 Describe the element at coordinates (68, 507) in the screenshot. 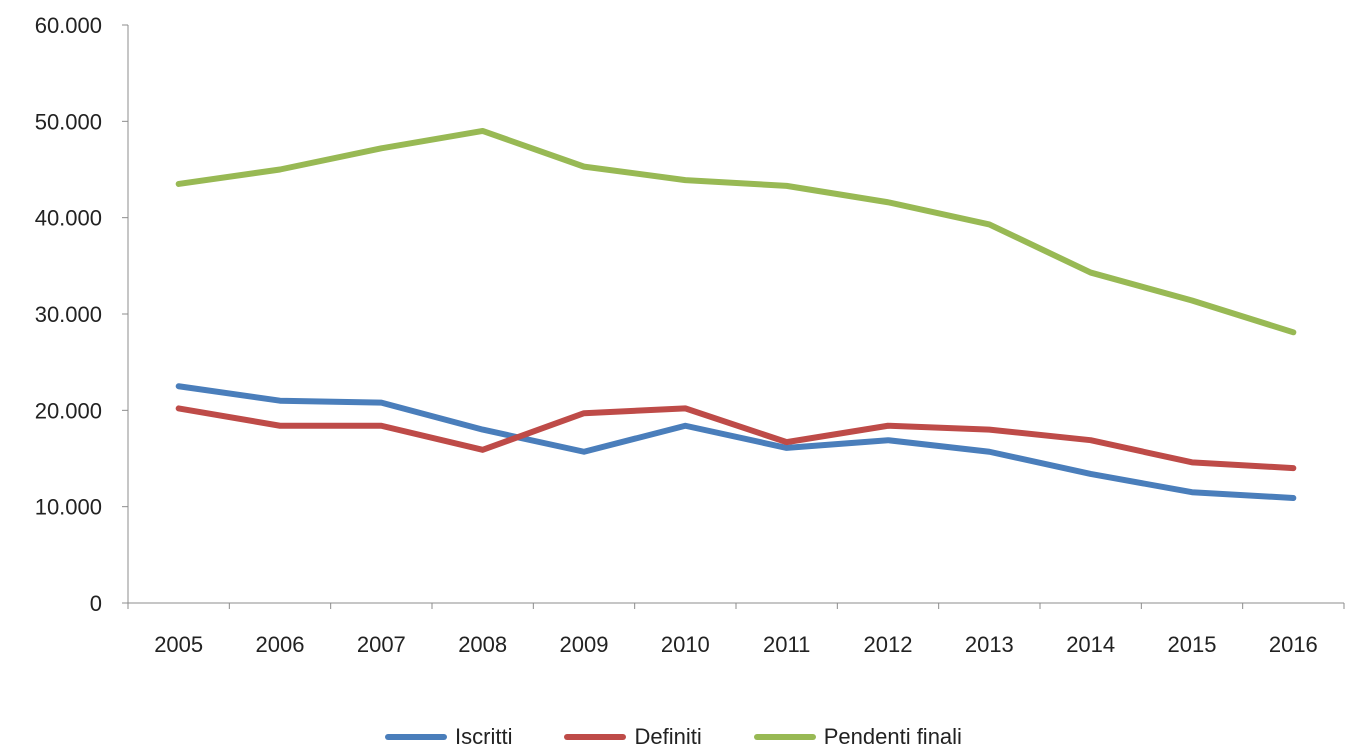

I see `y-tick-label: 10.000` at that location.